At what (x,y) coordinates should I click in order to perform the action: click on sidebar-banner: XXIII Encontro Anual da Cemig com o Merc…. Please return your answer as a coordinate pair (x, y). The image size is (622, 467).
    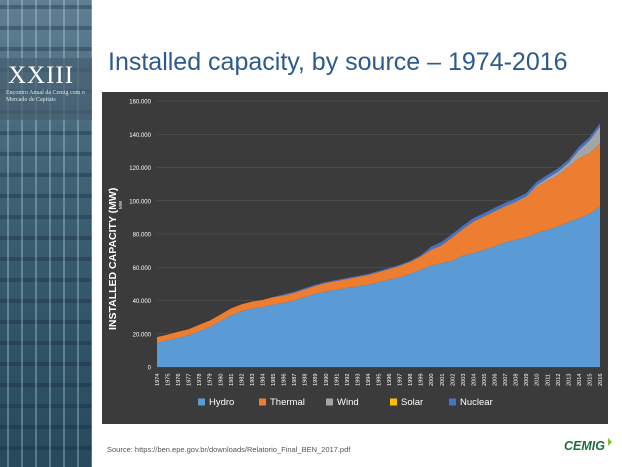
    Looking at the image, I should click on (46, 233).